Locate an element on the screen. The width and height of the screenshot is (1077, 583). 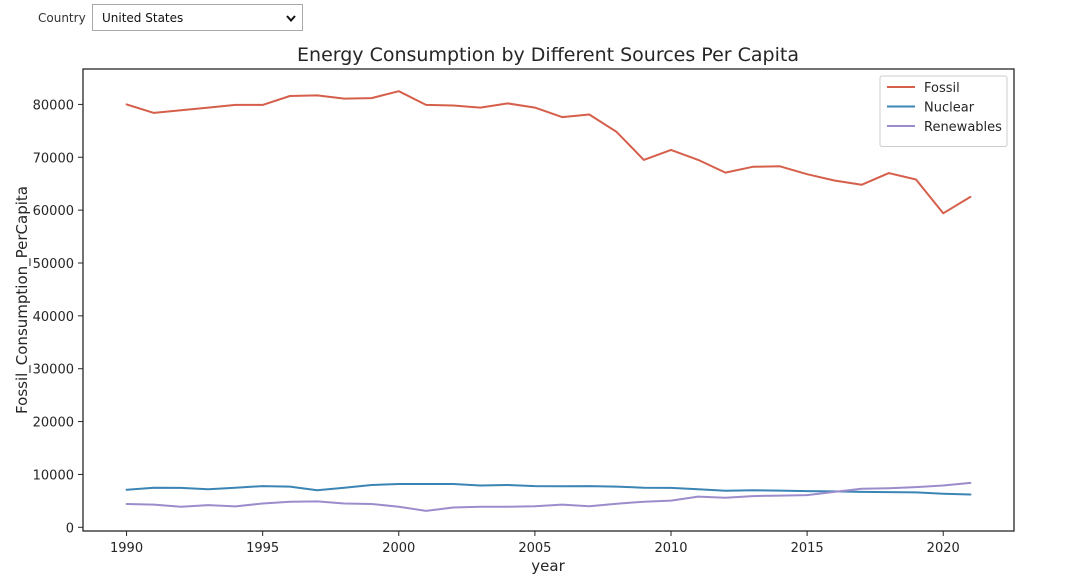
country-filter: Country United States is located at coordinates (200, 18).